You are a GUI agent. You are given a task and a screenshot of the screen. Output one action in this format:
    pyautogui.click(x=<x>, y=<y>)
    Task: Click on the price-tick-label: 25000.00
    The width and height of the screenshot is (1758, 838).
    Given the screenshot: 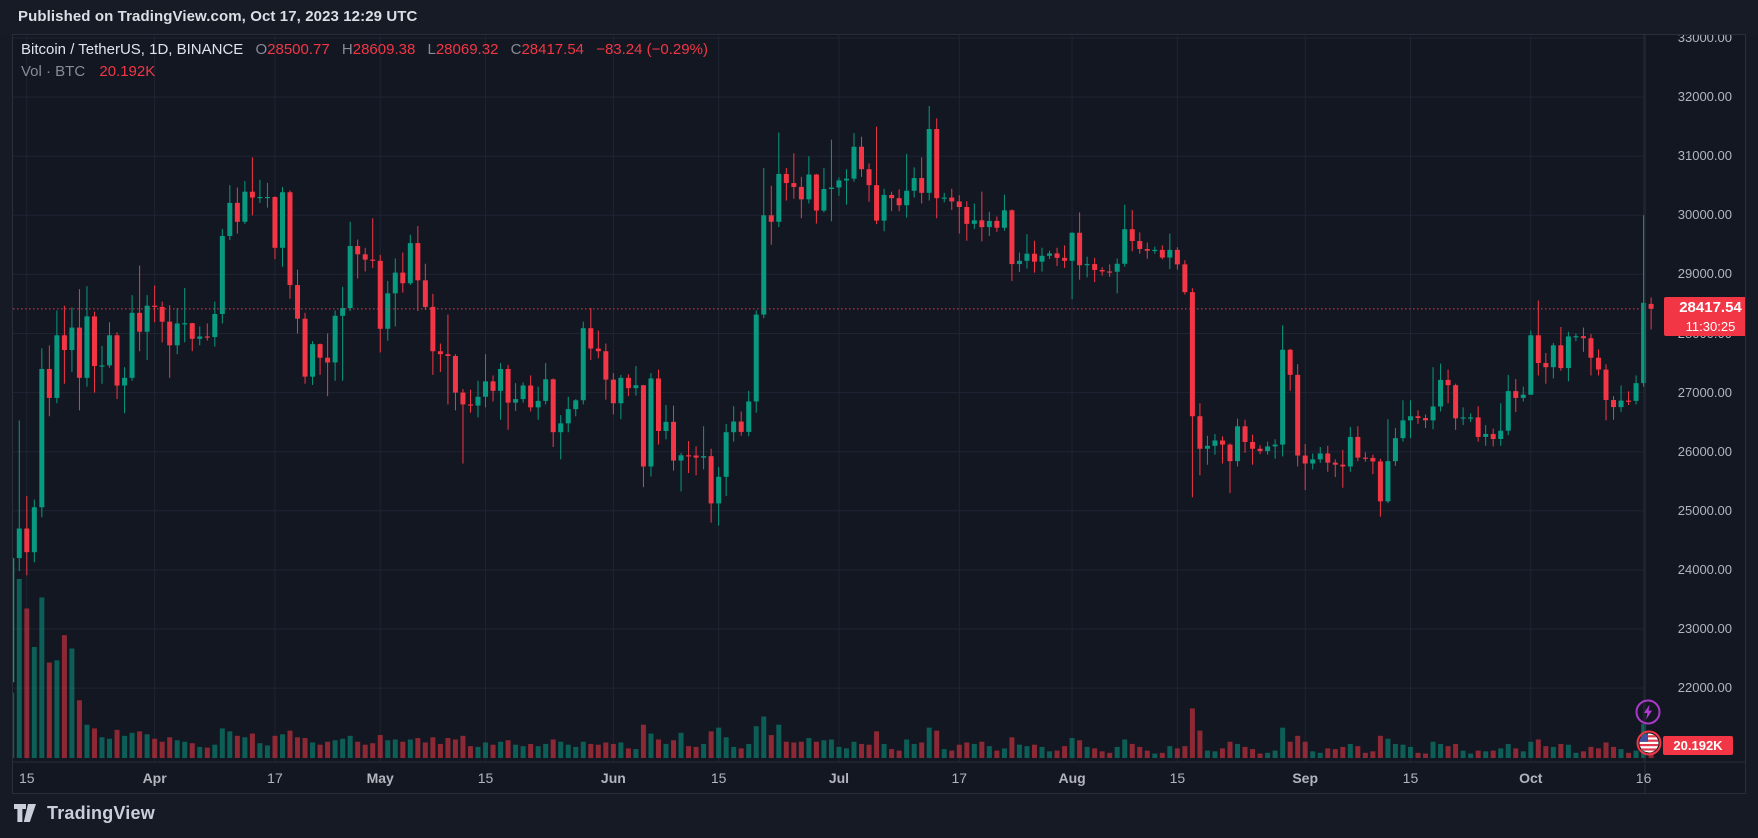 What is the action you would take?
    pyautogui.click(x=1704, y=510)
    